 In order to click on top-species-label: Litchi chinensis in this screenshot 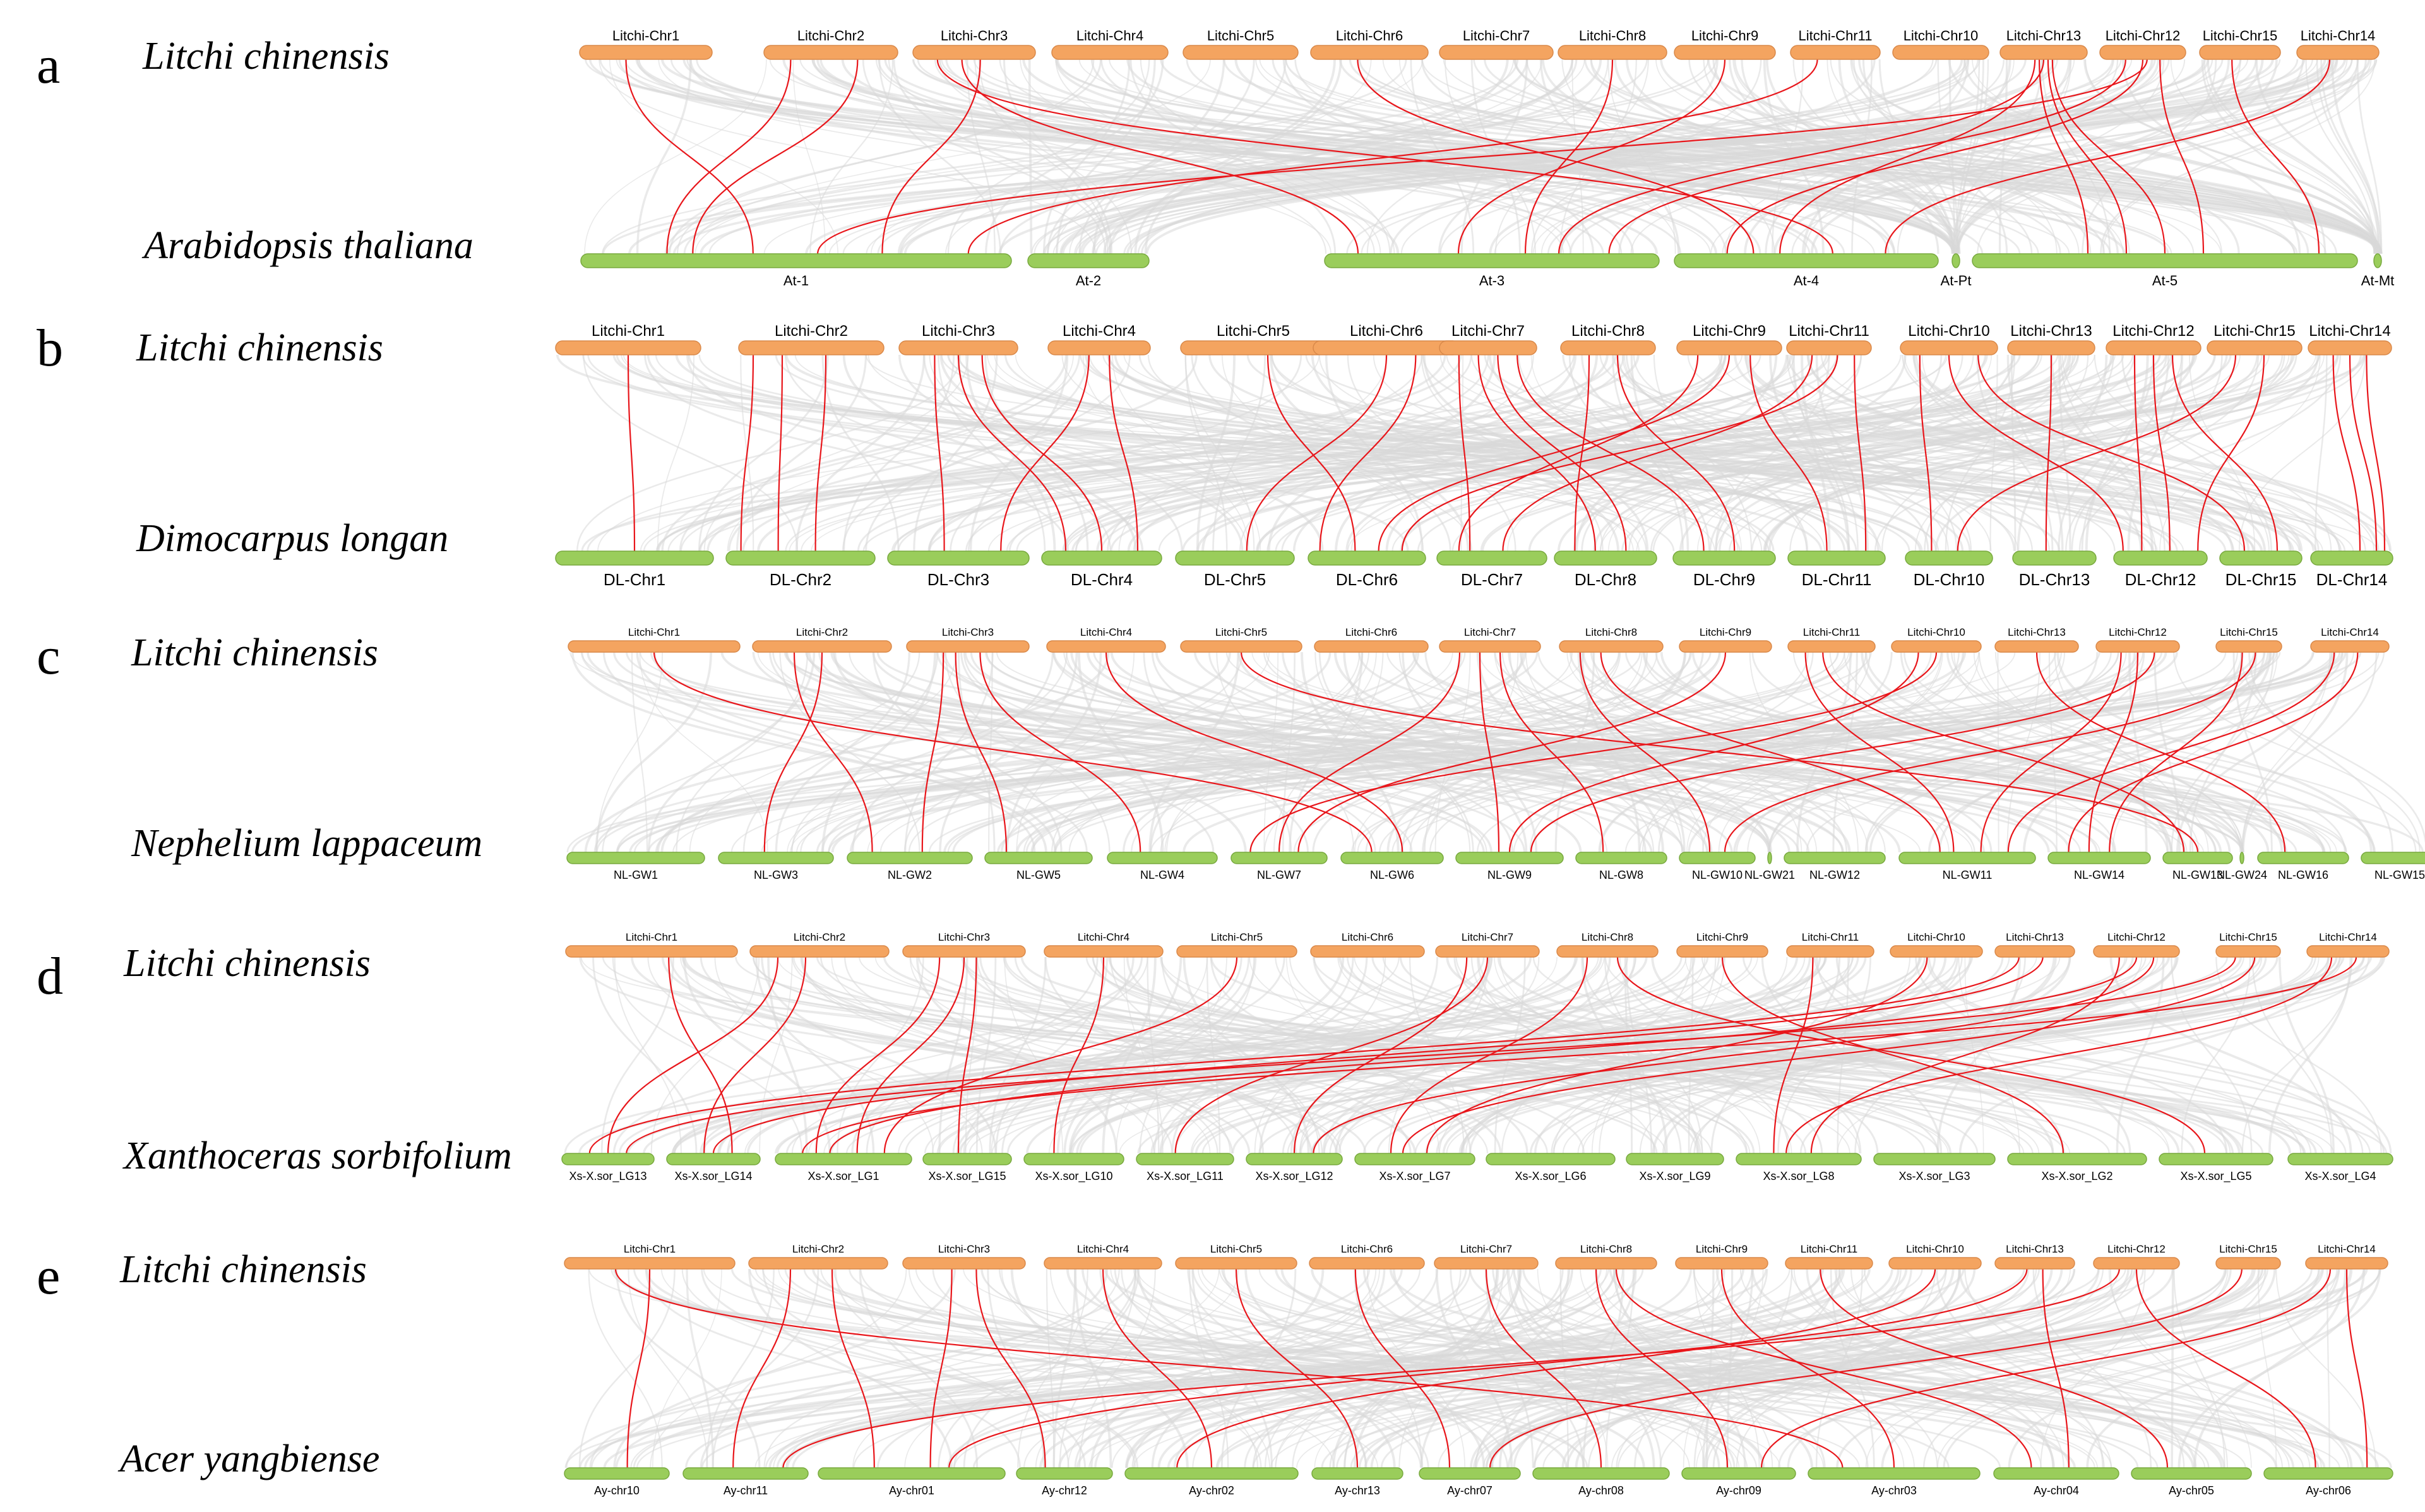, I will do `click(266, 56)`.